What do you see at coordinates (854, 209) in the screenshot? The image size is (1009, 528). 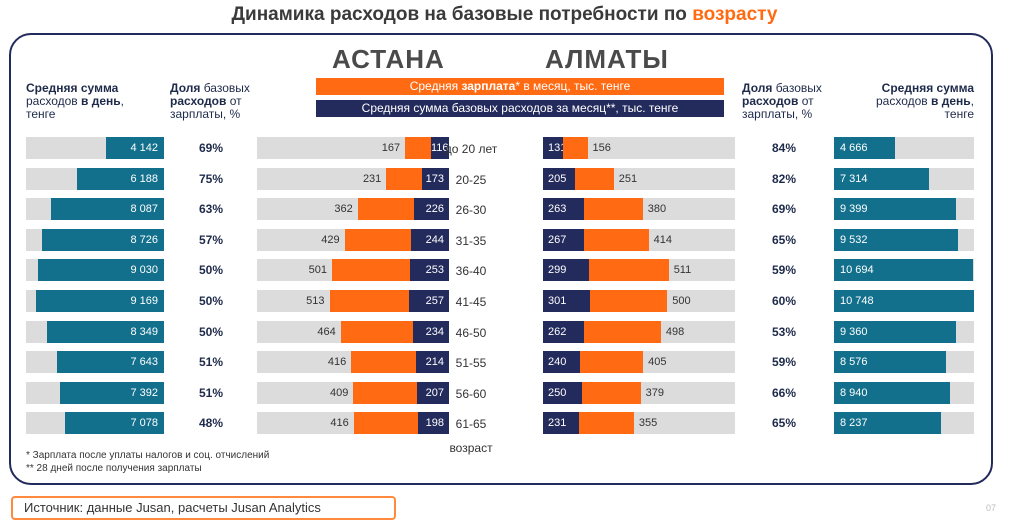 I see `almaty-daily-label: 9 399` at bounding box center [854, 209].